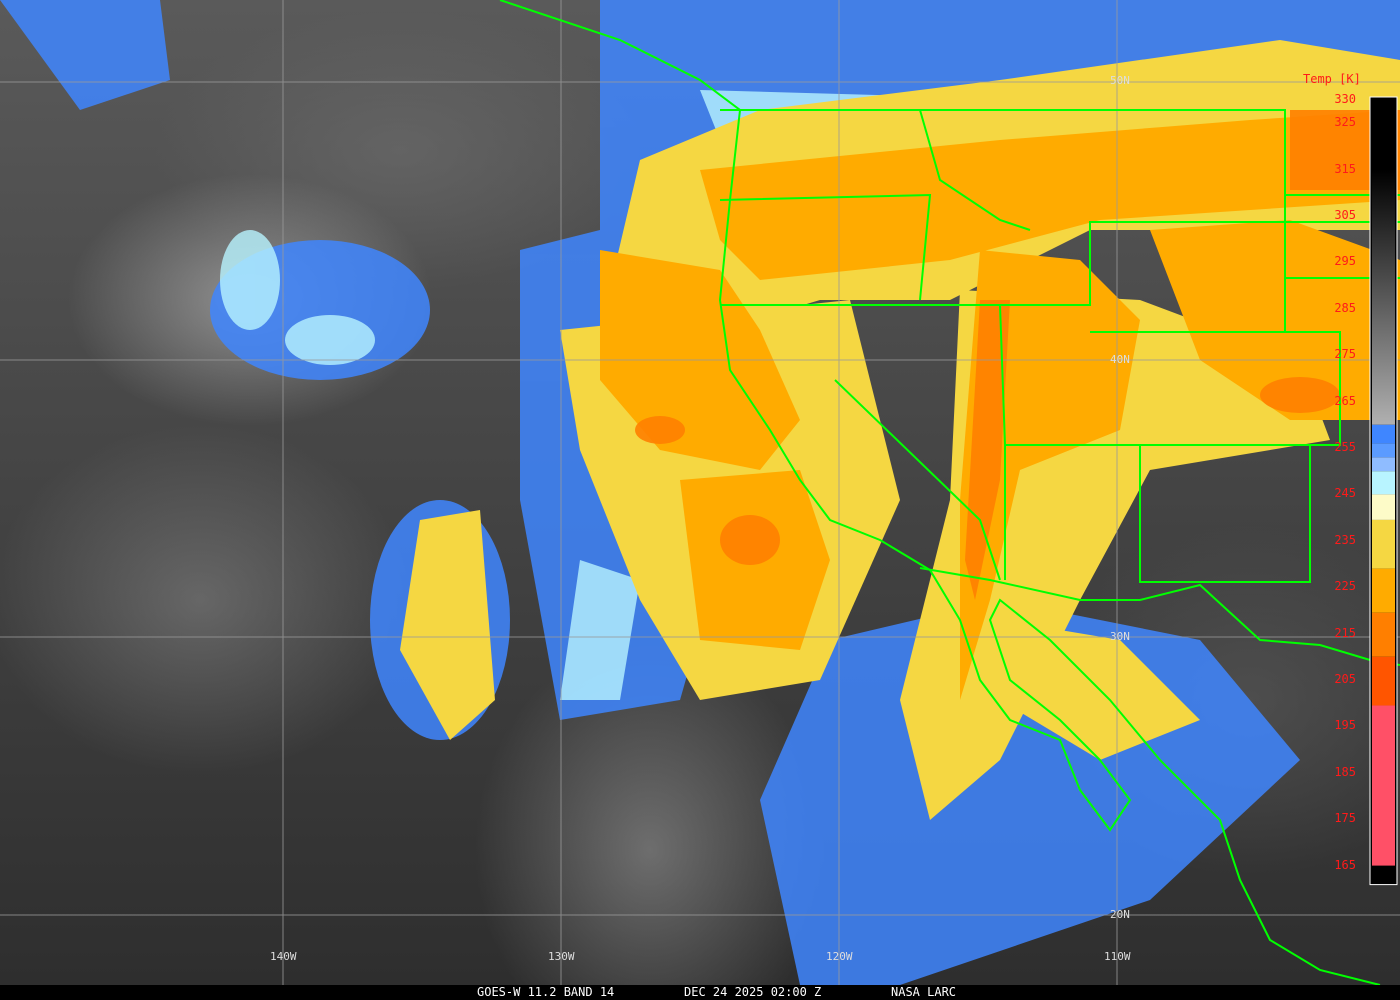 The height and width of the screenshot is (1000, 1400). Describe the element at coordinates (1345, 864) in the screenshot. I see `colorbar-tick-label: 165` at that location.